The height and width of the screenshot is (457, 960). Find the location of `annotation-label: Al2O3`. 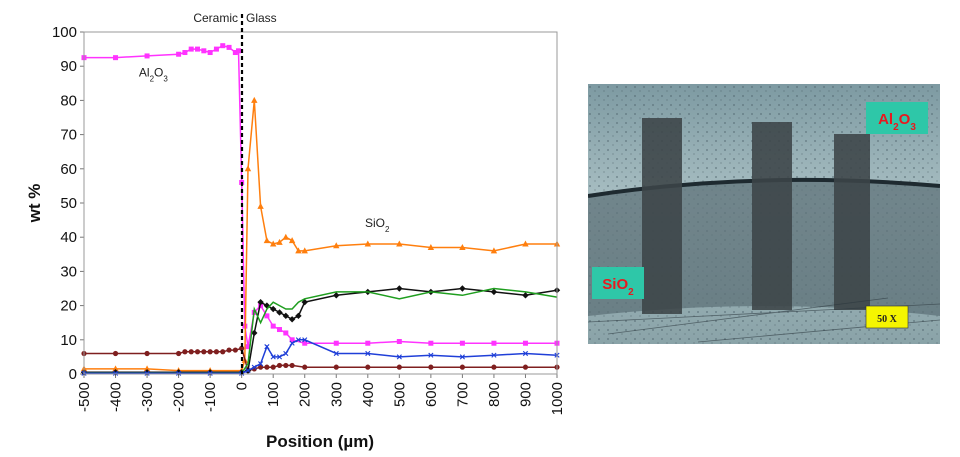

annotation-label: Al2O3 is located at coordinates (153, 74).